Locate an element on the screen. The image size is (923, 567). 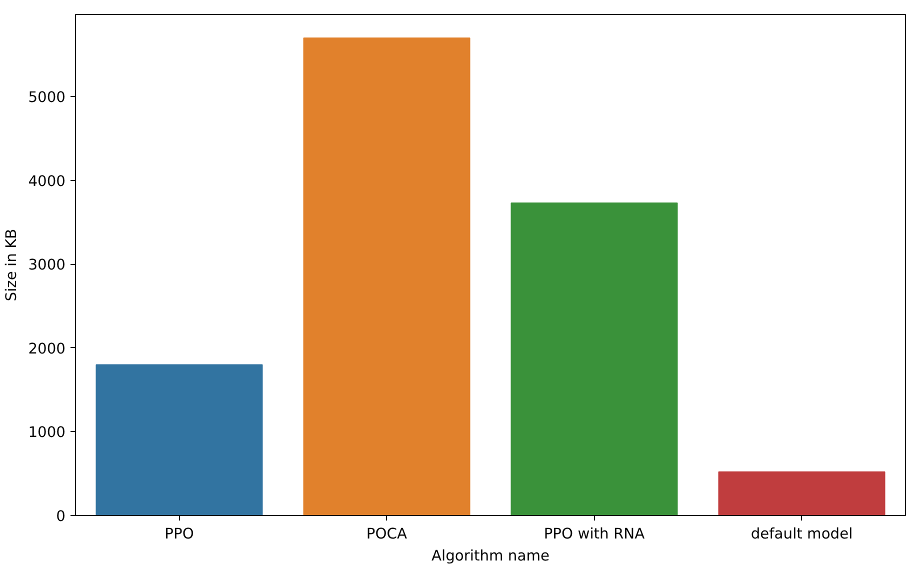
x-tick-label: PPO with RNA is located at coordinates (594, 534).